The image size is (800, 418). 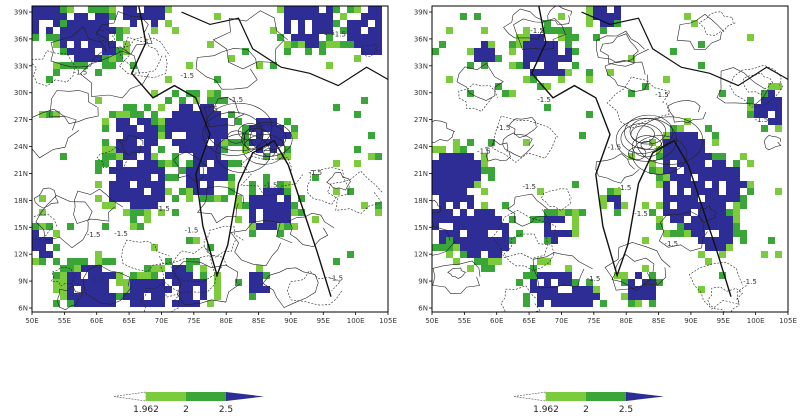 I want to click on lat-tick-label: 30N, so click(x=421, y=93).